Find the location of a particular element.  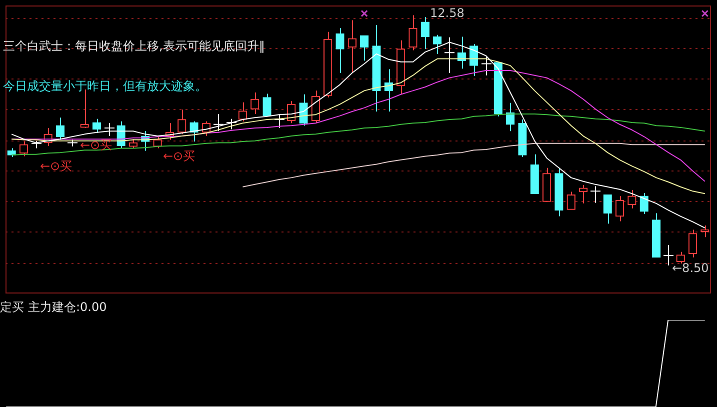

annotation: ←8.50 is located at coordinates (690, 268).